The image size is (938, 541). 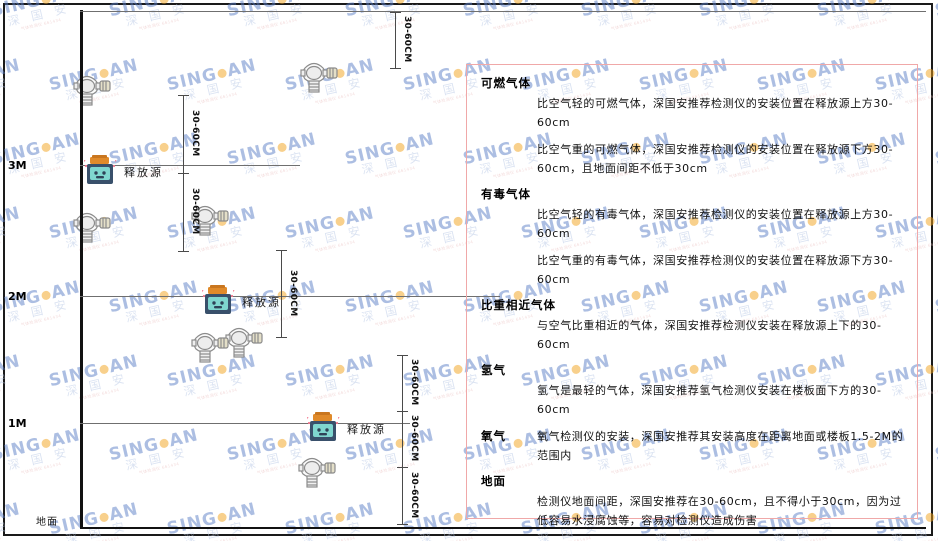 What do you see at coordinates (715, 270) in the screenshot?
I see `section-paragraph: 比空气重的有毒气体，深国安推荐检测仪的安装位置在释放源下方30-60cm` at bounding box center [715, 270].